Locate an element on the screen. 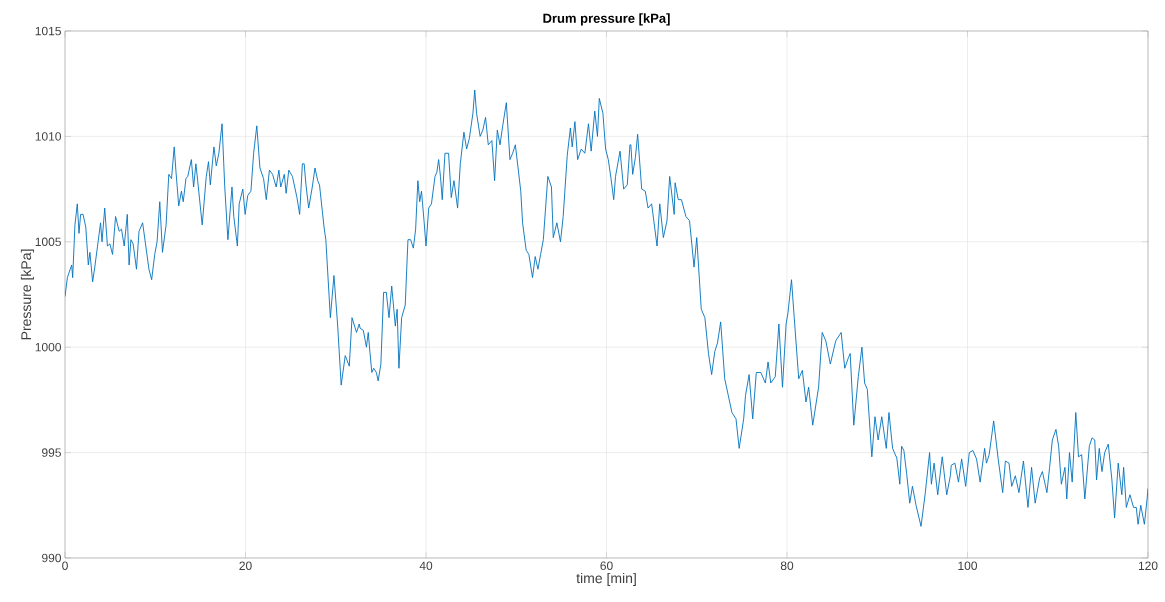 This screenshot has width=1165, height=602. x-tick-label: 40 is located at coordinates (426, 566).